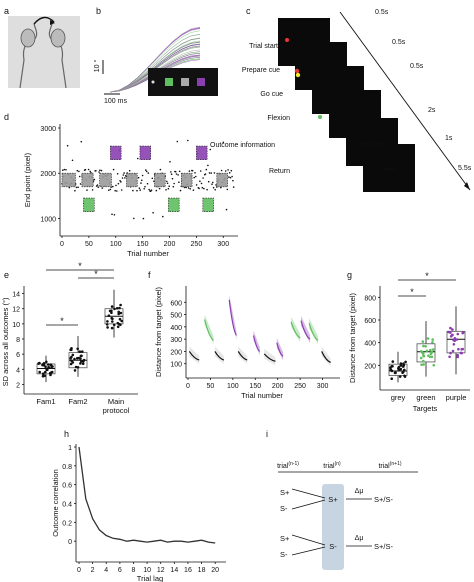 The width and height of the screenshot is (474, 582). I want to click on right-sensor-icon, so click(58, 38).